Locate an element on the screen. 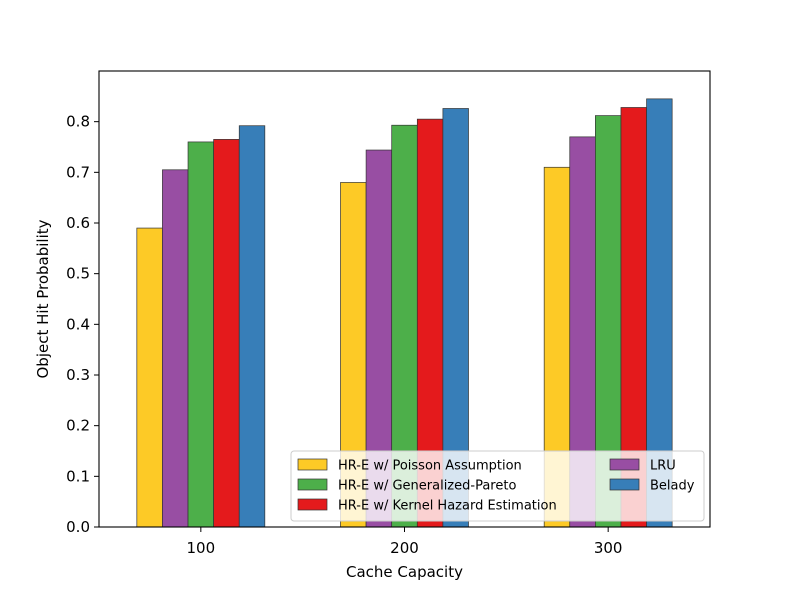 The image size is (789, 592). y-tick-label: 0.6 is located at coordinates (78, 223).